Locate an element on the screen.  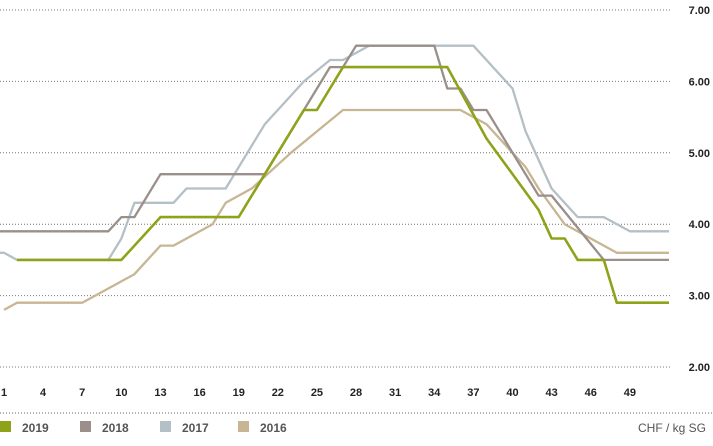
x-tick-labels: 1 4 7 10 13 16 19 22 25 28 31 34 37 40 43 46 49 is located at coordinates (318, 393).